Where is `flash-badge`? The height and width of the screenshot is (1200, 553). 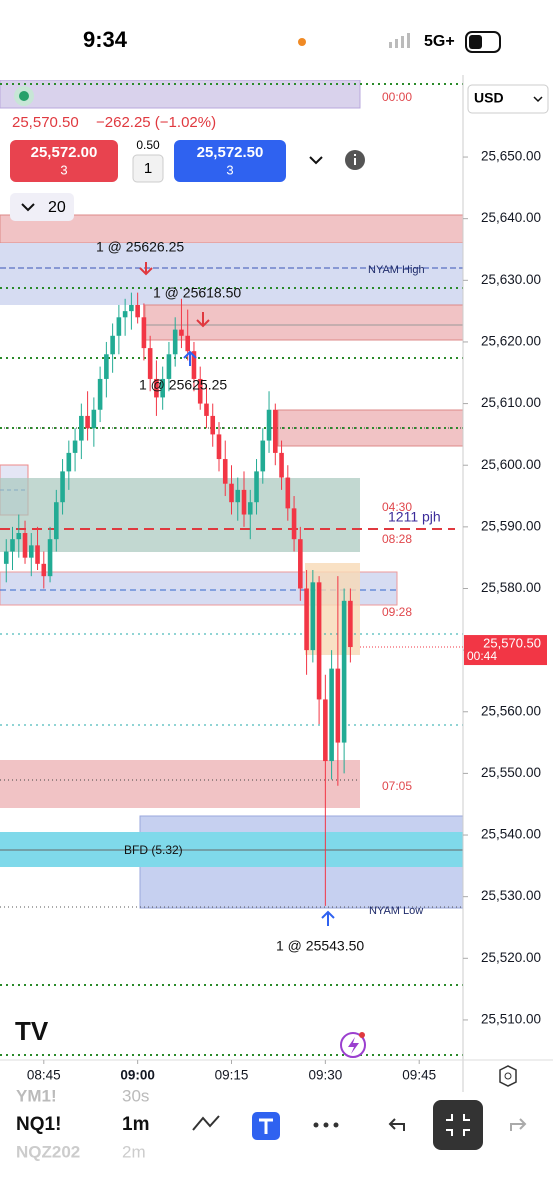 flash-badge is located at coordinates (362, 1035).